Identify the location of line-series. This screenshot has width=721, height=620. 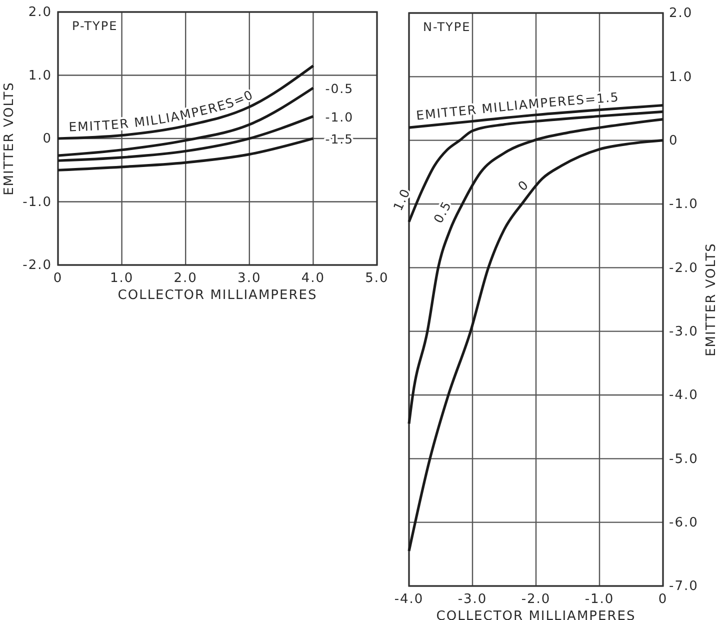
(185, 154).